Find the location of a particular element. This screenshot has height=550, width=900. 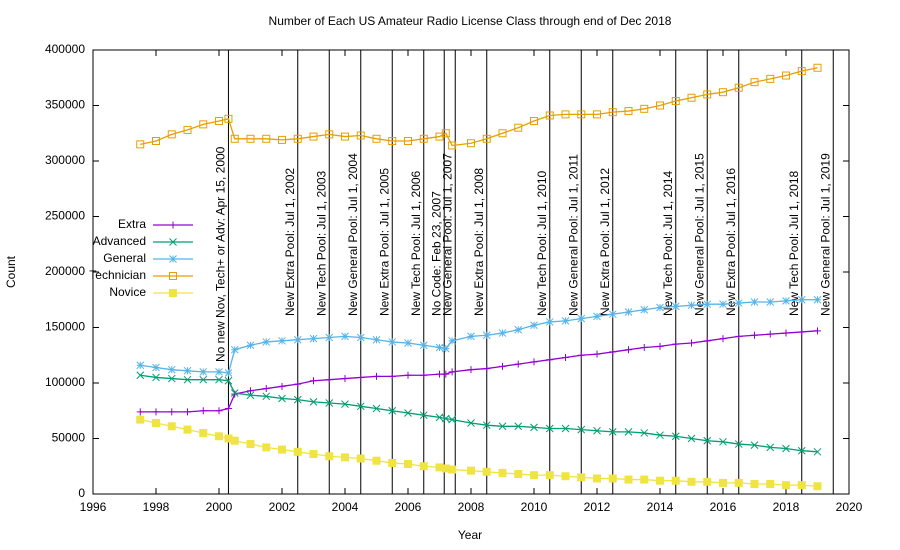

x-tick-label: 2004 is located at coordinates (345, 507).